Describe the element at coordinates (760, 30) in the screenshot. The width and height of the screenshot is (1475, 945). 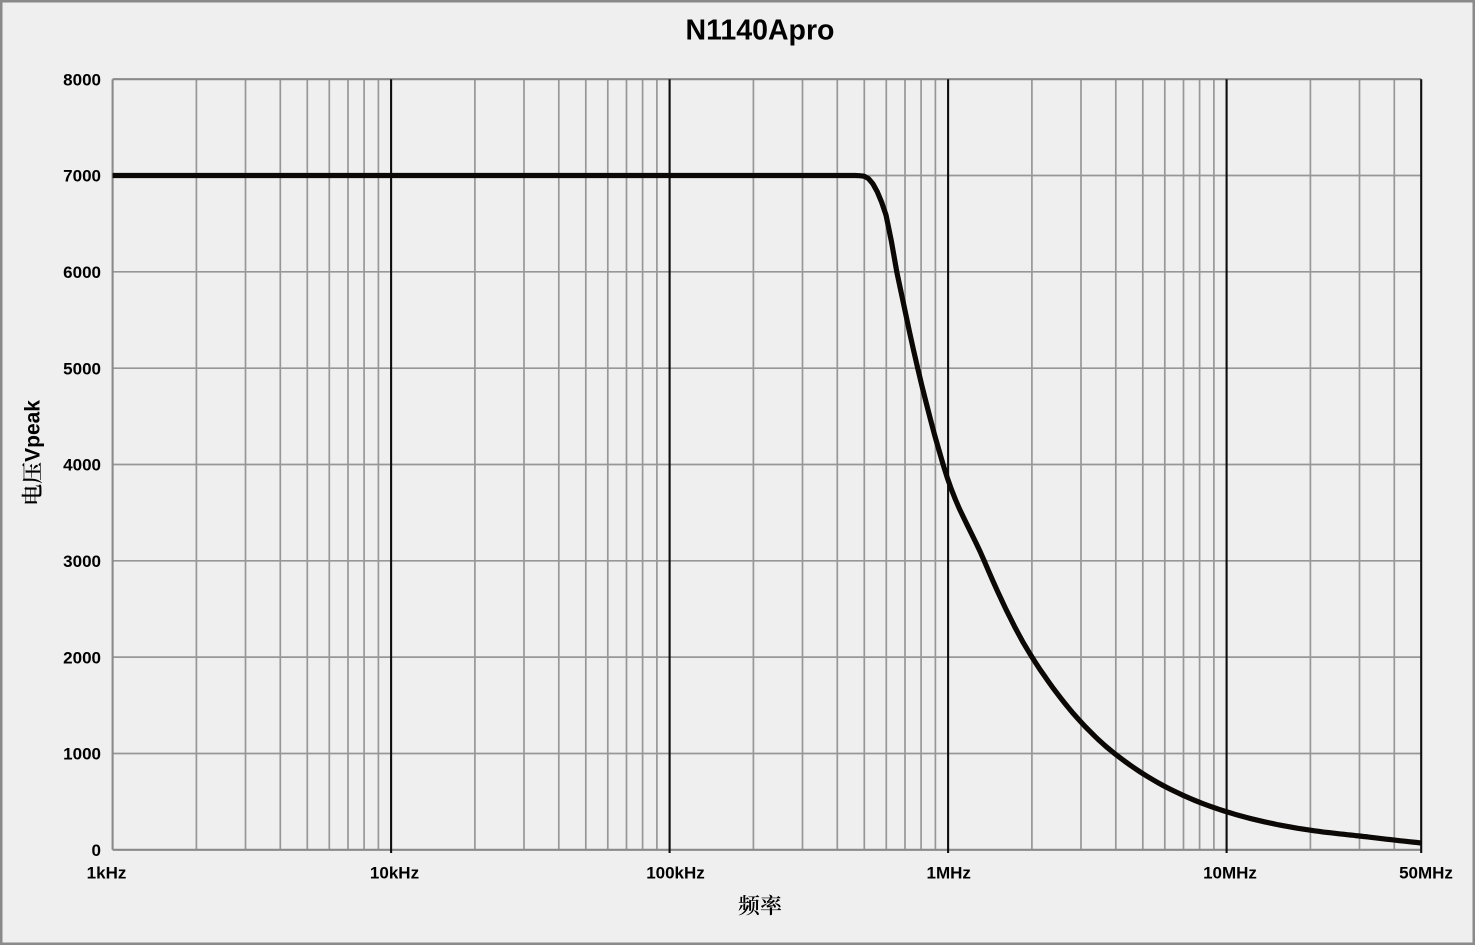
I see `svg-text: N1140Apro` at that location.